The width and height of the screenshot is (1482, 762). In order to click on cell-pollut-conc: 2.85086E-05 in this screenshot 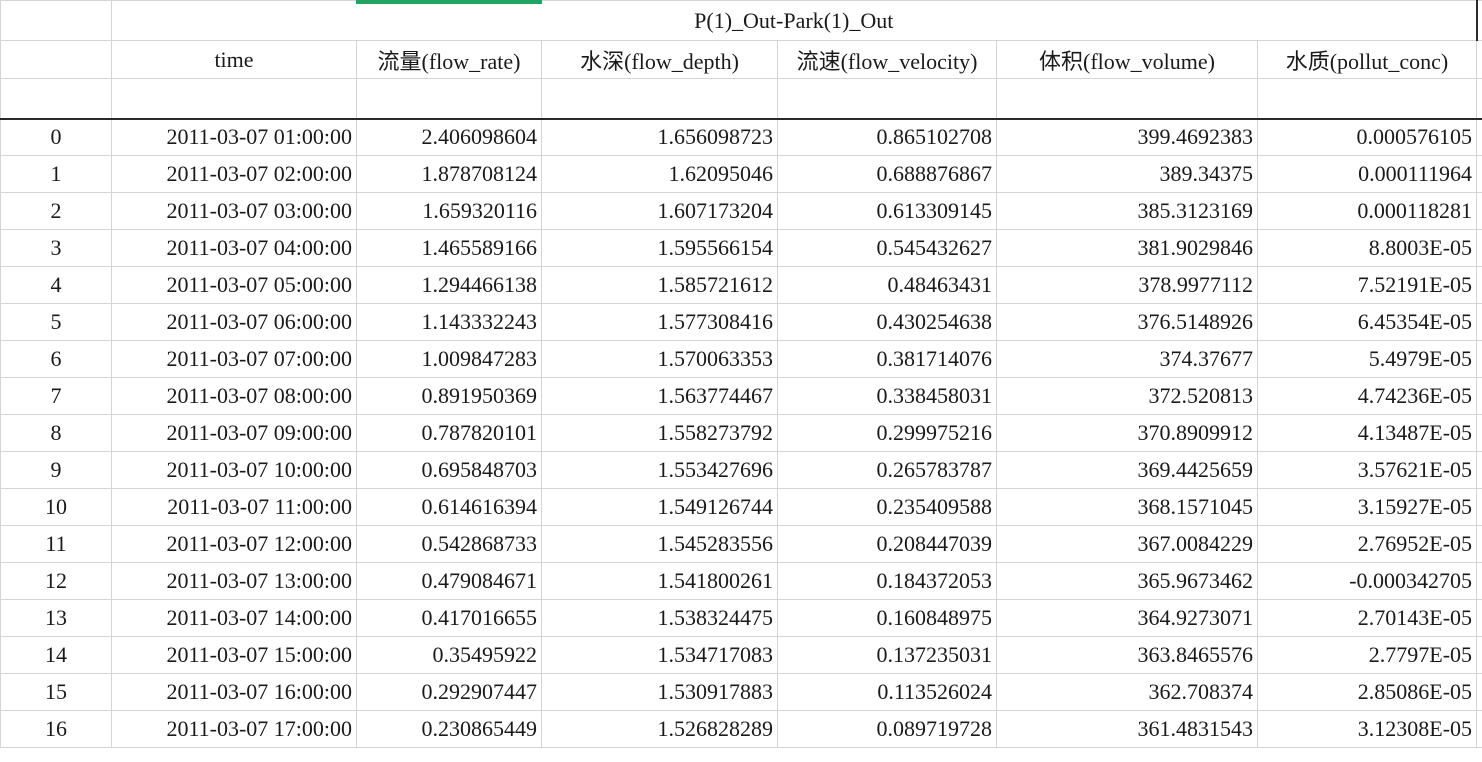, I will do `click(1367, 692)`.